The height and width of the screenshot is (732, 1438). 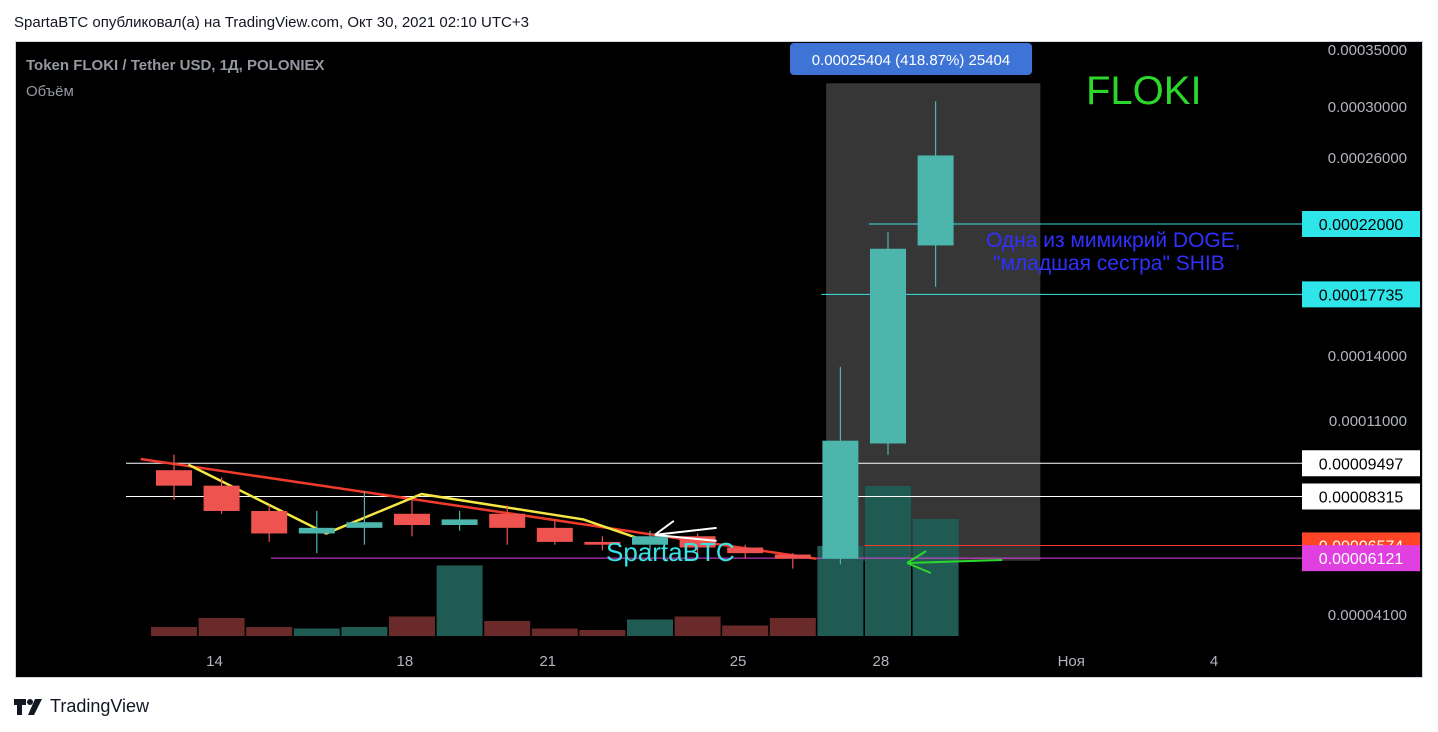 I want to click on x-axis-tick-label: 25, so click(x=738, y=661).